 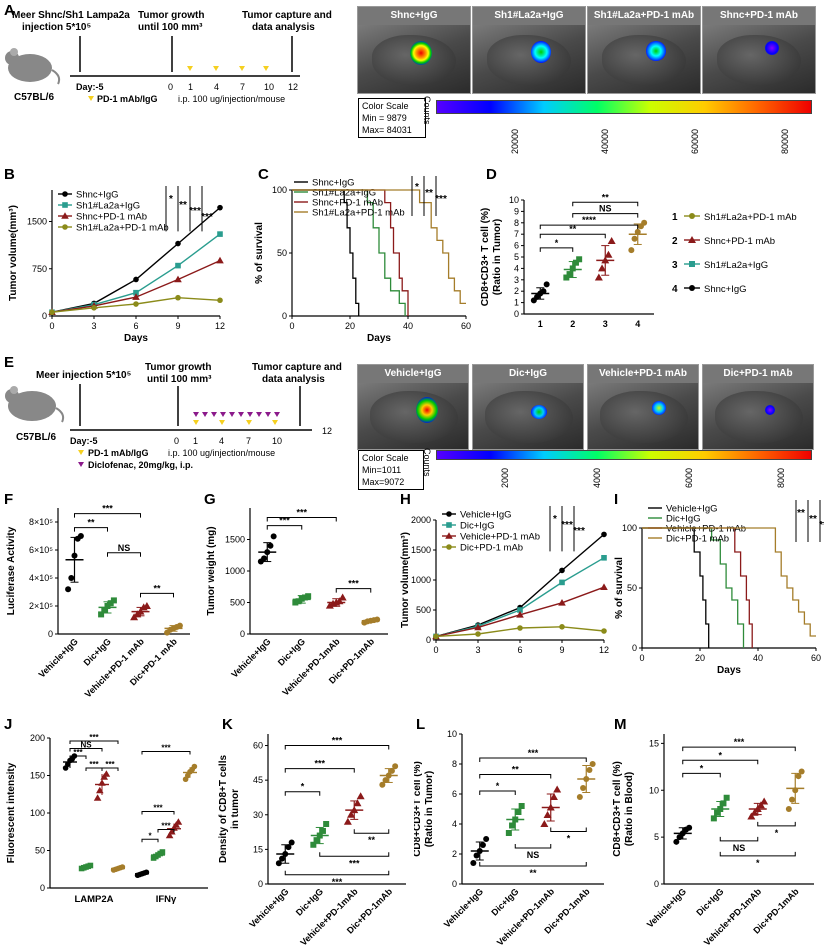 What do you see at coordinates (516, 268) in the screenshot?
I see `y-tick-label: 4` at bounding box center [516, 268].